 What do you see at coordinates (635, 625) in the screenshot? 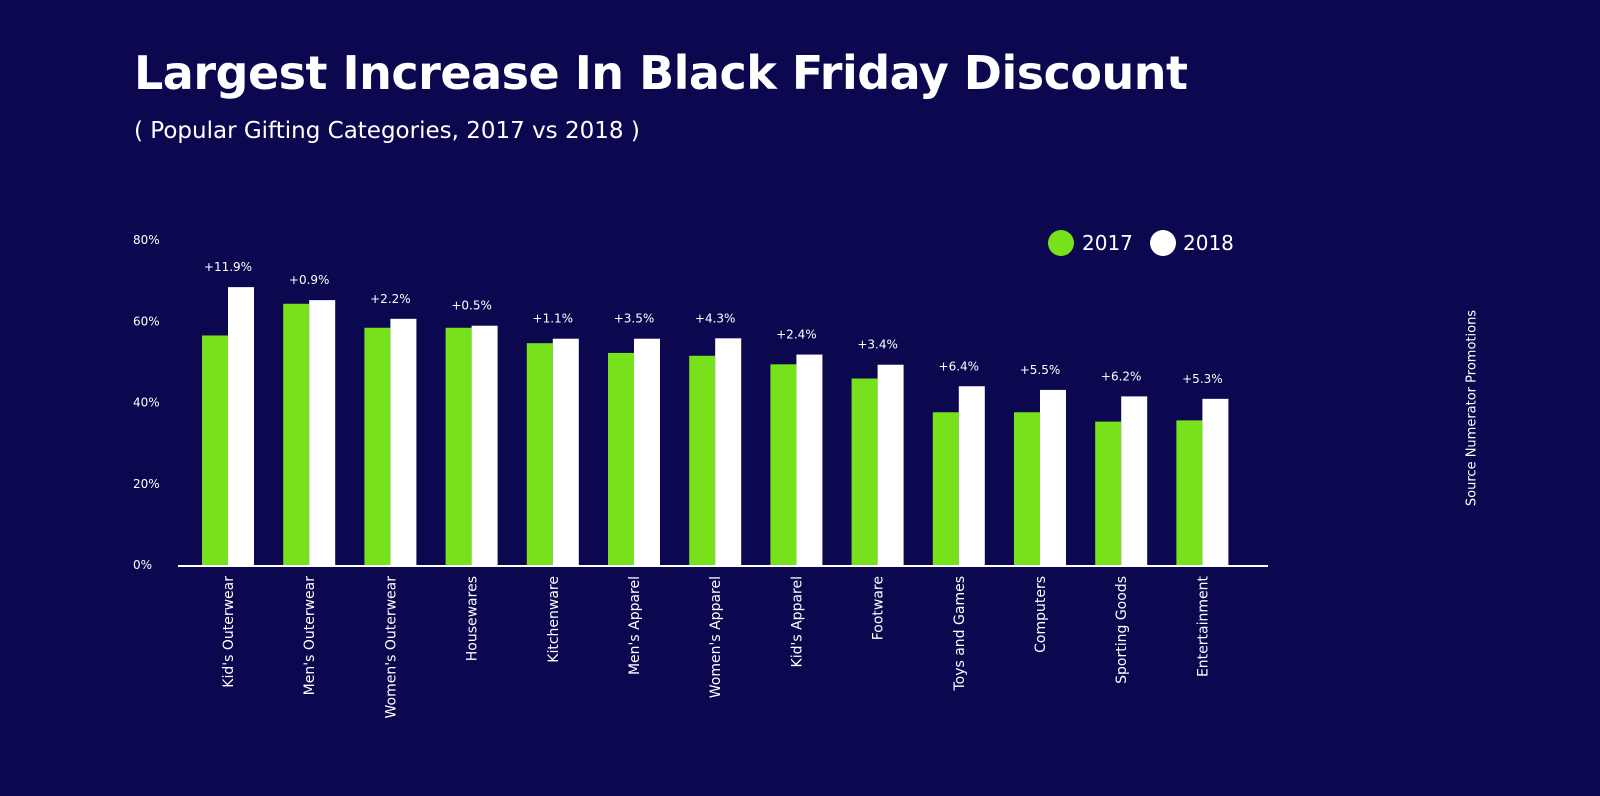
I see `x-tick-label: Men's Apparel` at bounding box center [635, 625].